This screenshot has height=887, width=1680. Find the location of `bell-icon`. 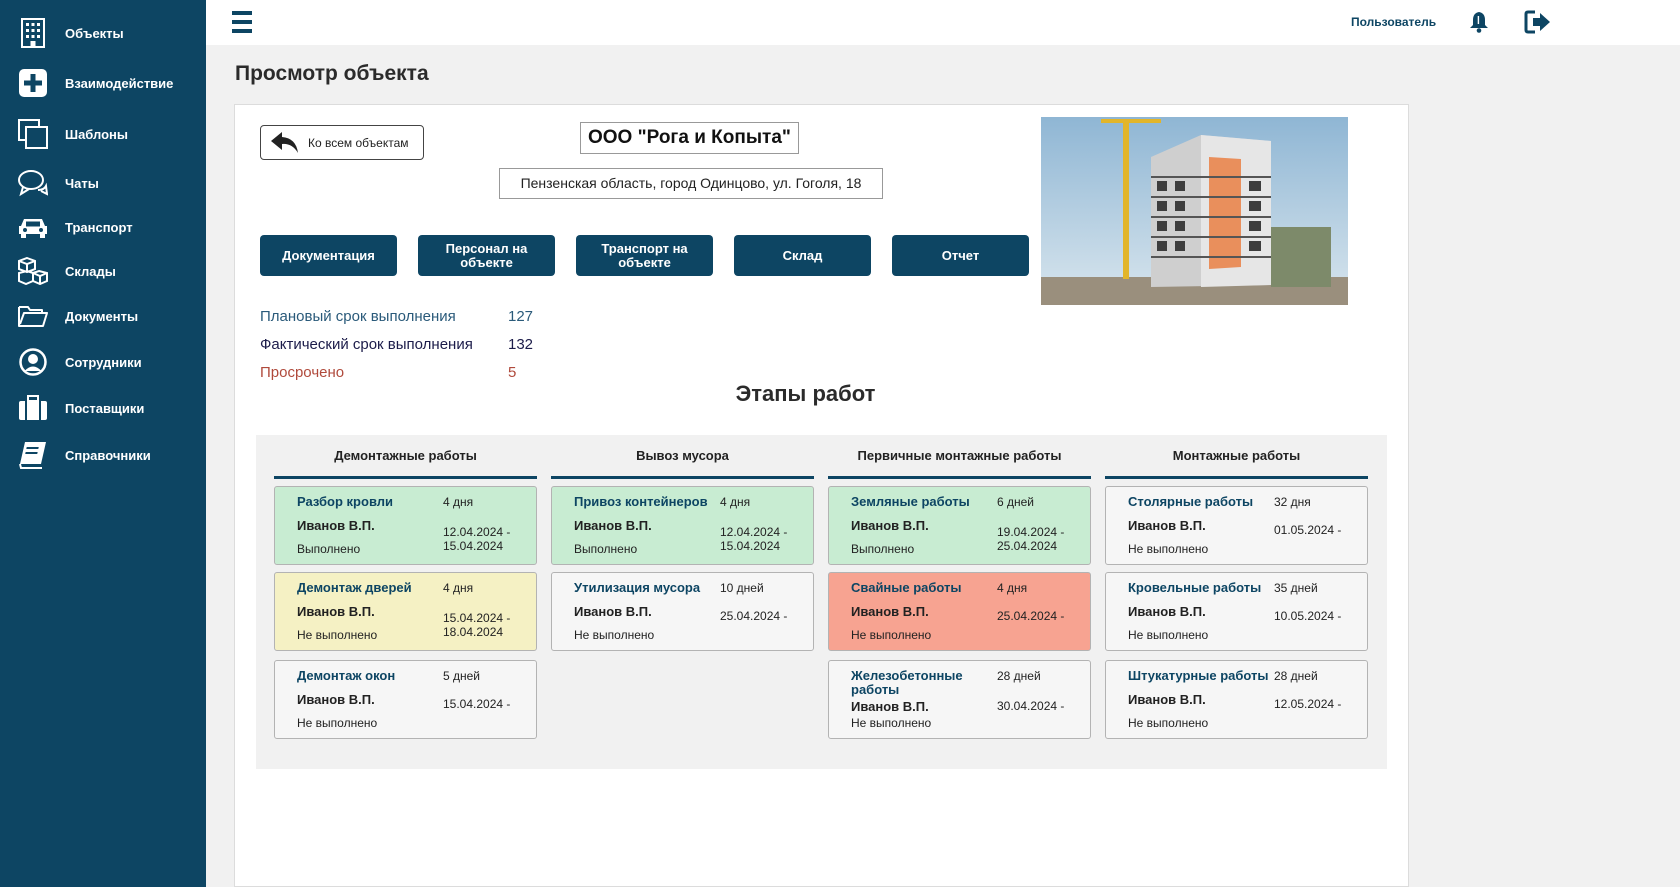

bell-icon is located at coordinates (1479, 22).